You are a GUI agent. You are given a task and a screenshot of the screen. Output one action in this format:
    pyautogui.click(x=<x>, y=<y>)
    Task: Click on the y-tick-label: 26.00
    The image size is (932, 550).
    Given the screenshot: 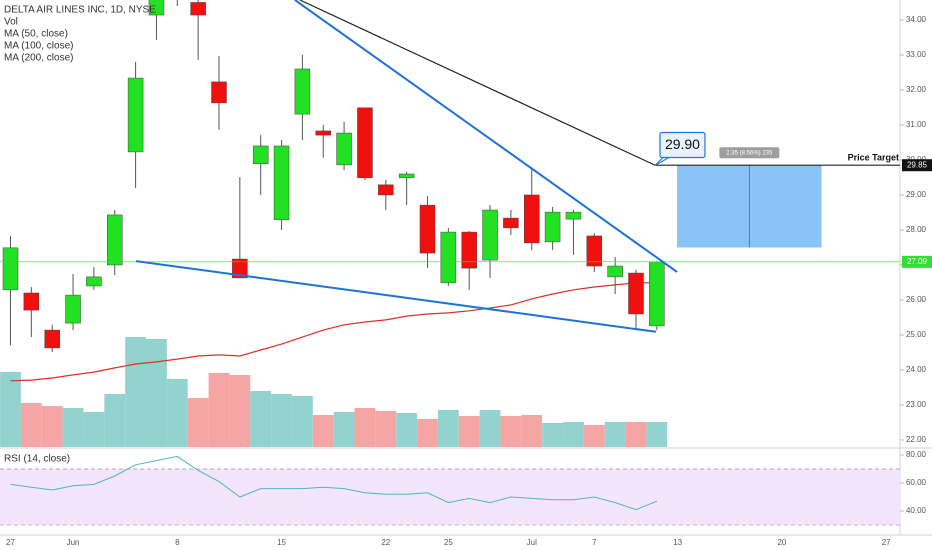 What is the action you would take?
    pyautogui.click(x=916, y=299)
    